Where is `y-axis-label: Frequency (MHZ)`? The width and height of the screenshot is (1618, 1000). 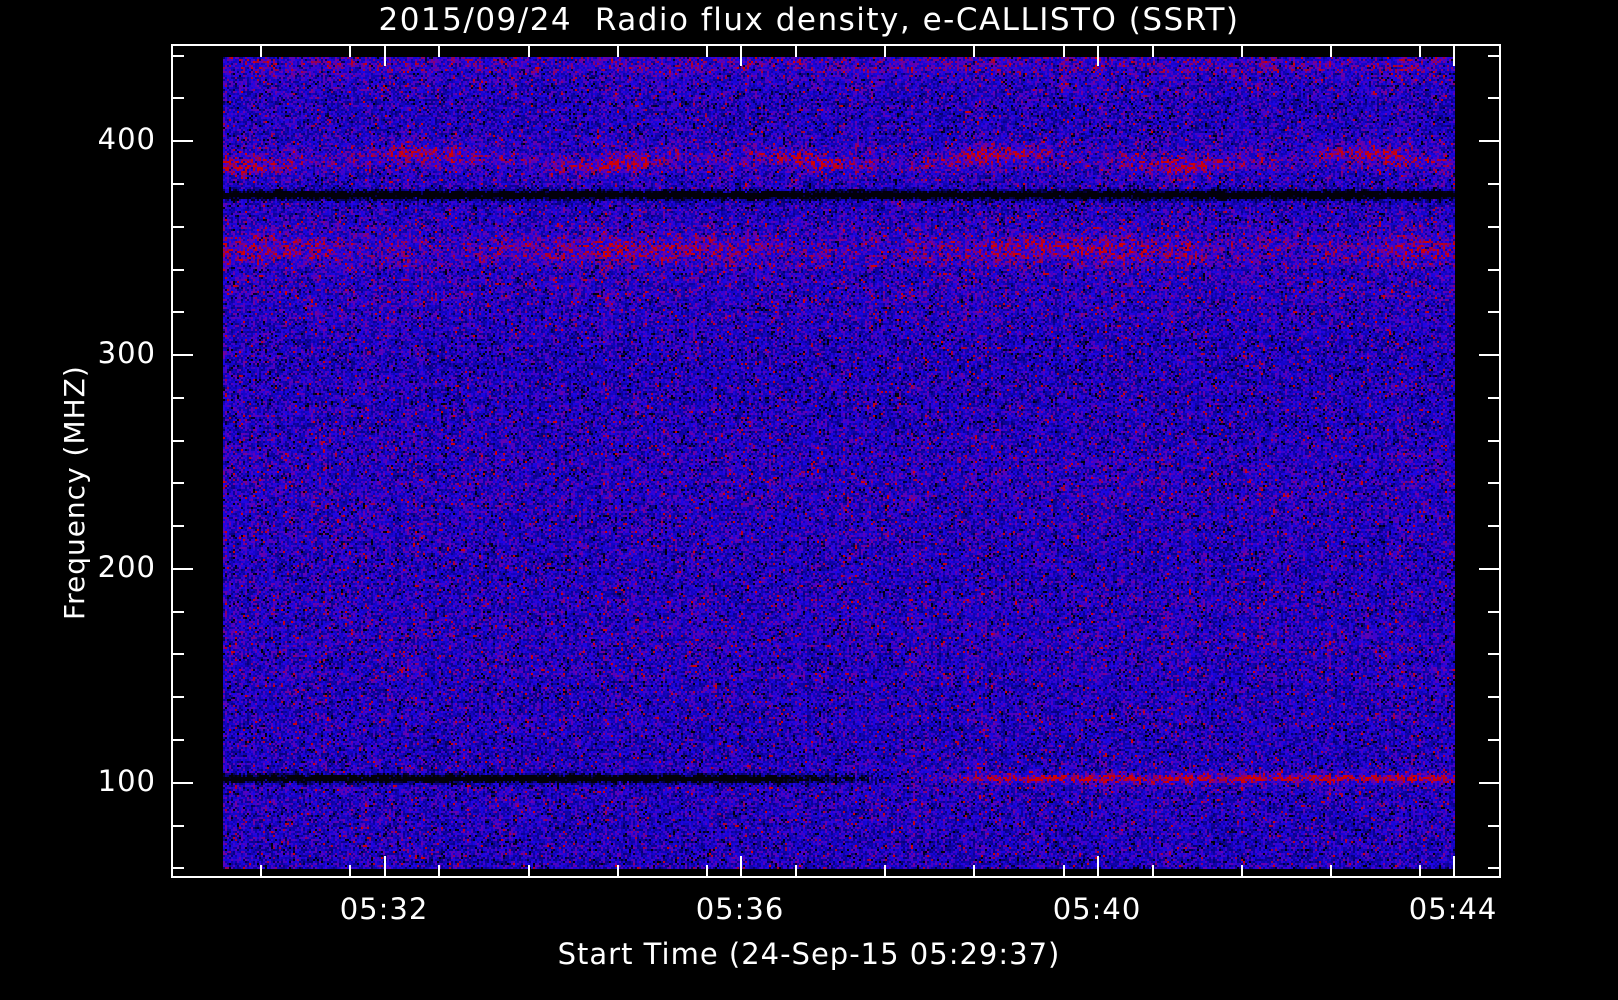 y-axis-label: Frequency (MHZ) is located at coordinates (74, 492).